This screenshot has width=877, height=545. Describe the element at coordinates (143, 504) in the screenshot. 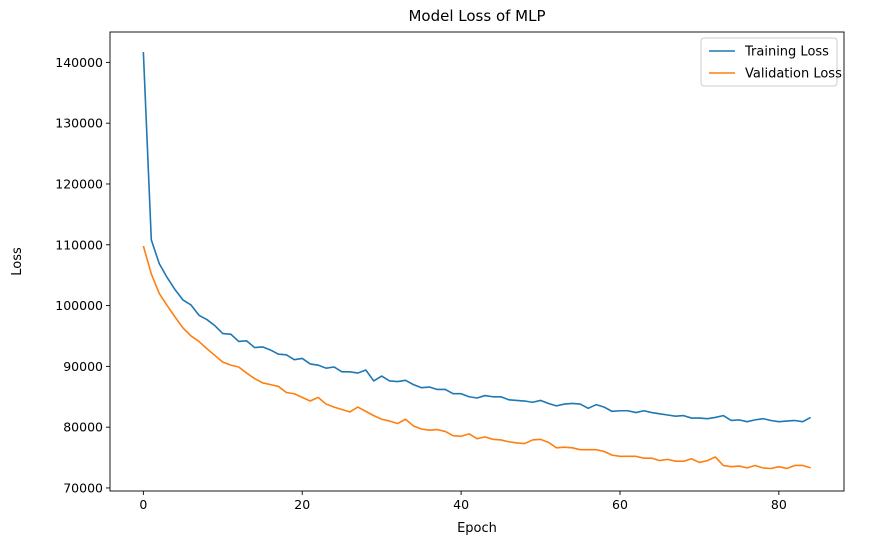

I see `x-tick-label: 0` at that location.